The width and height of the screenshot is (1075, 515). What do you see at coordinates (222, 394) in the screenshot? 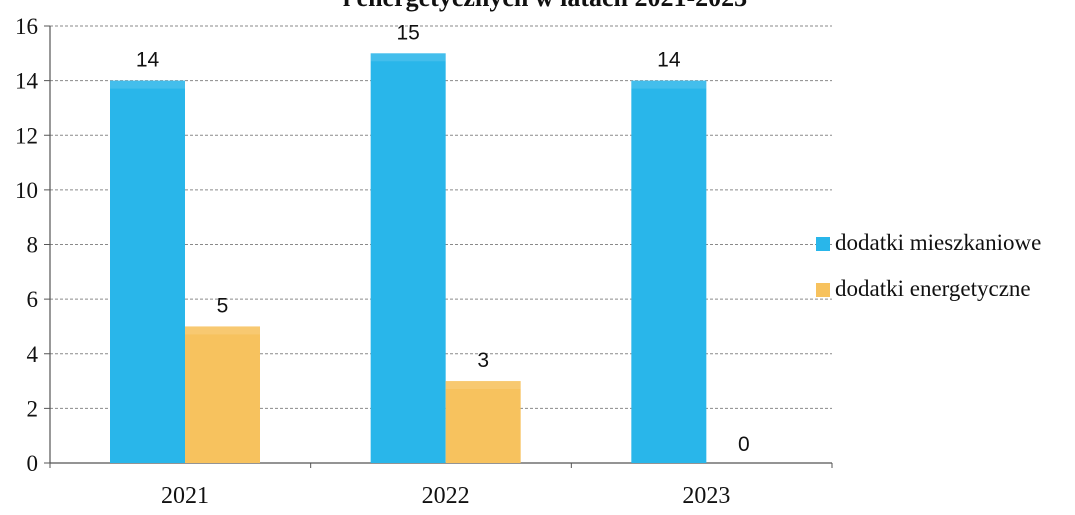
I see `bar-dodatki-energetyczne-2021` at bounding box center [222, 394].